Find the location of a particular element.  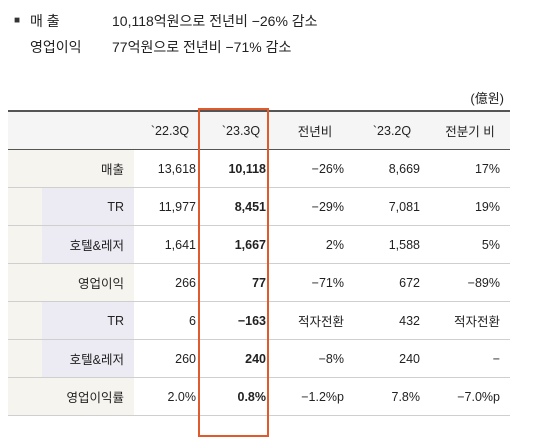

table-header-row: `22.3Q `23.3Q 전년비 `23.2Q 전분기 비 is located at coordinates (259, 130).